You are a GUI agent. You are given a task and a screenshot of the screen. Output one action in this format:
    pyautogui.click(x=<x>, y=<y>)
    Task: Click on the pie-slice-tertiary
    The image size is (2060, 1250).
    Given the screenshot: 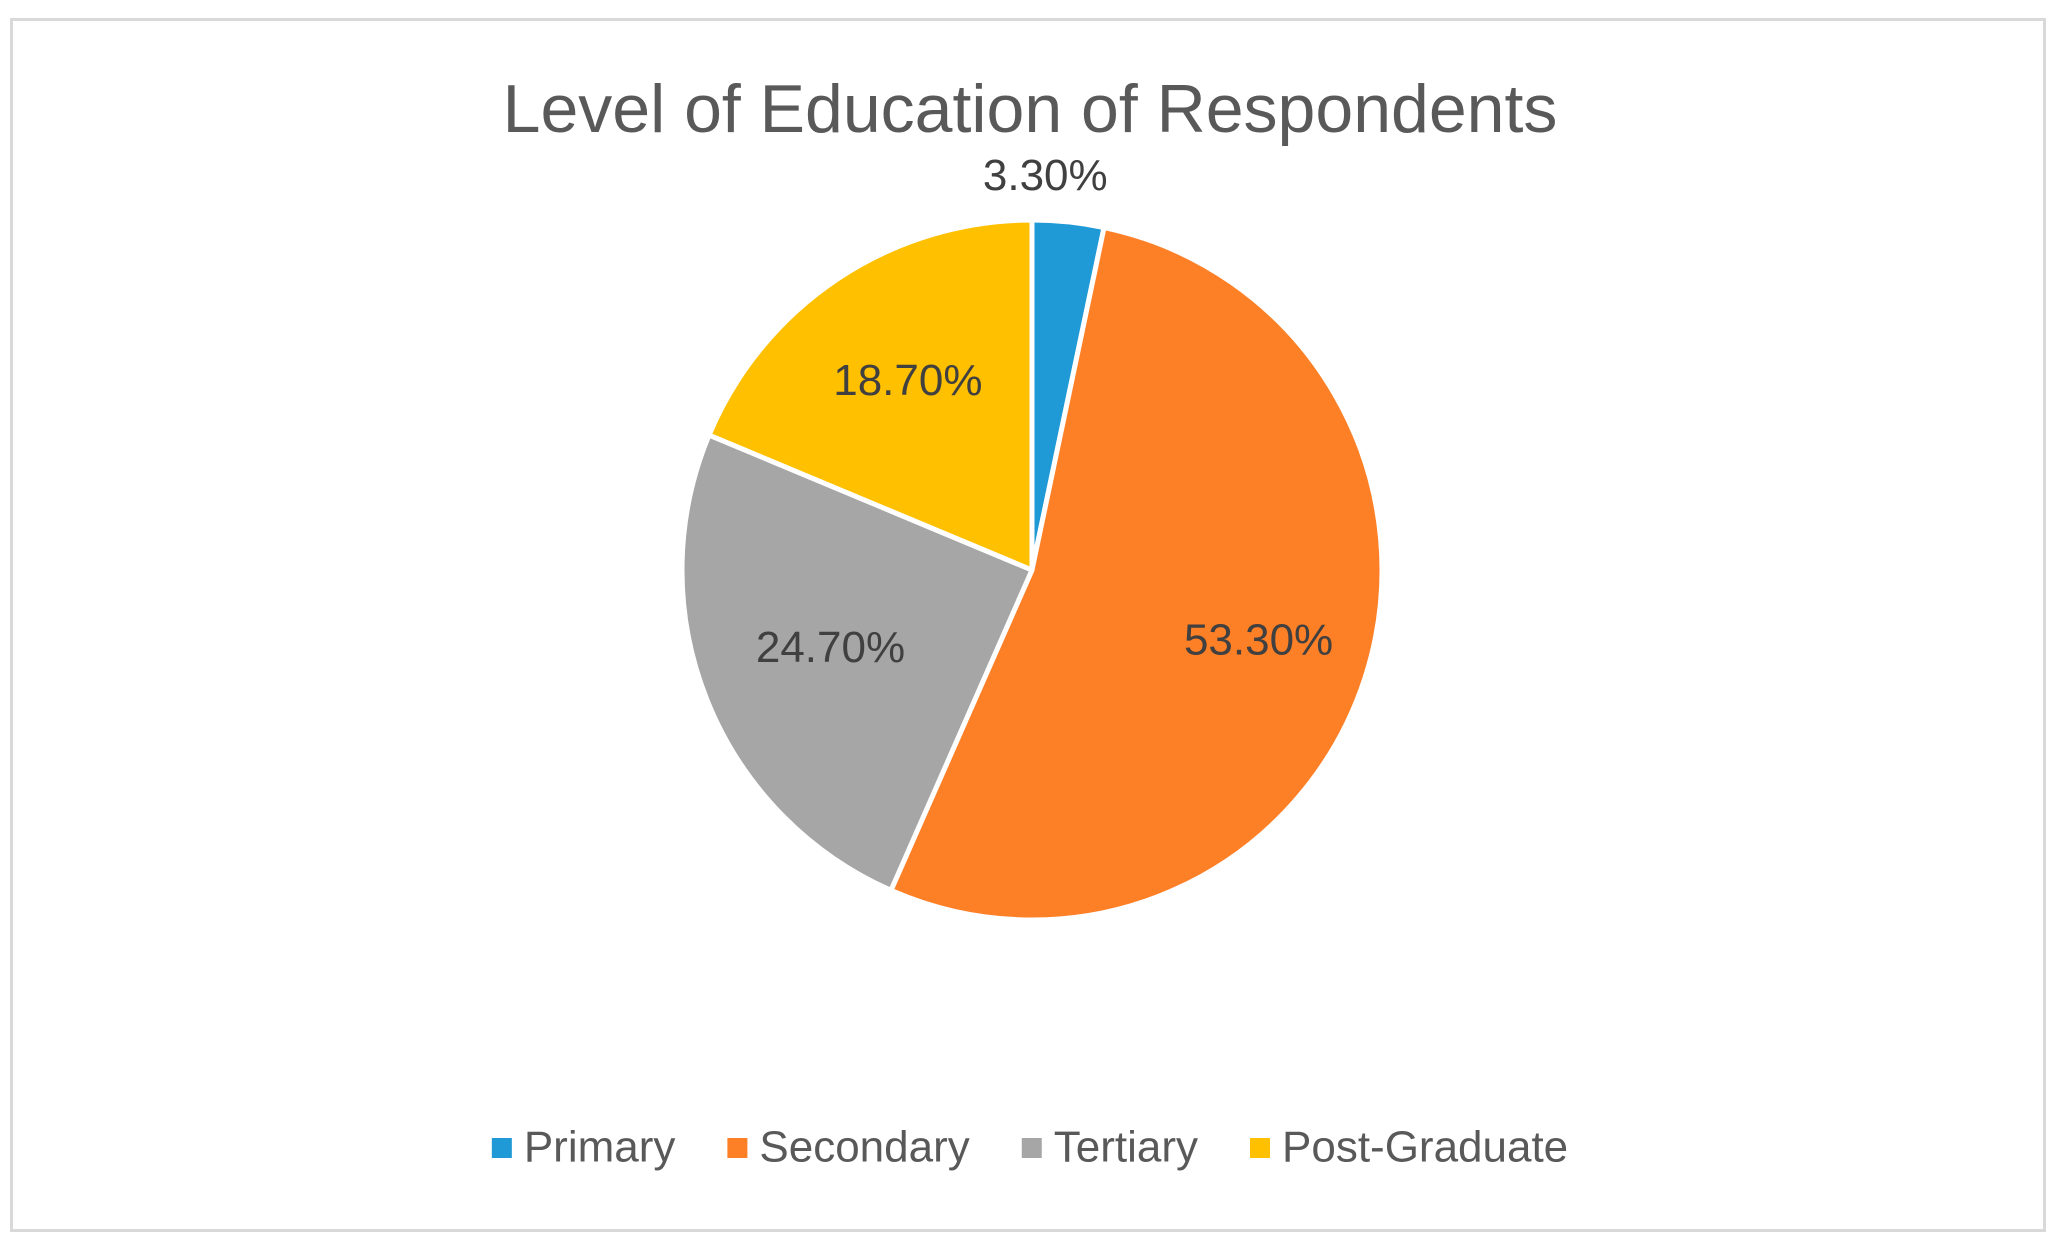 What is the action you would take?
    pyautogui.click(x=857, y=662)
    